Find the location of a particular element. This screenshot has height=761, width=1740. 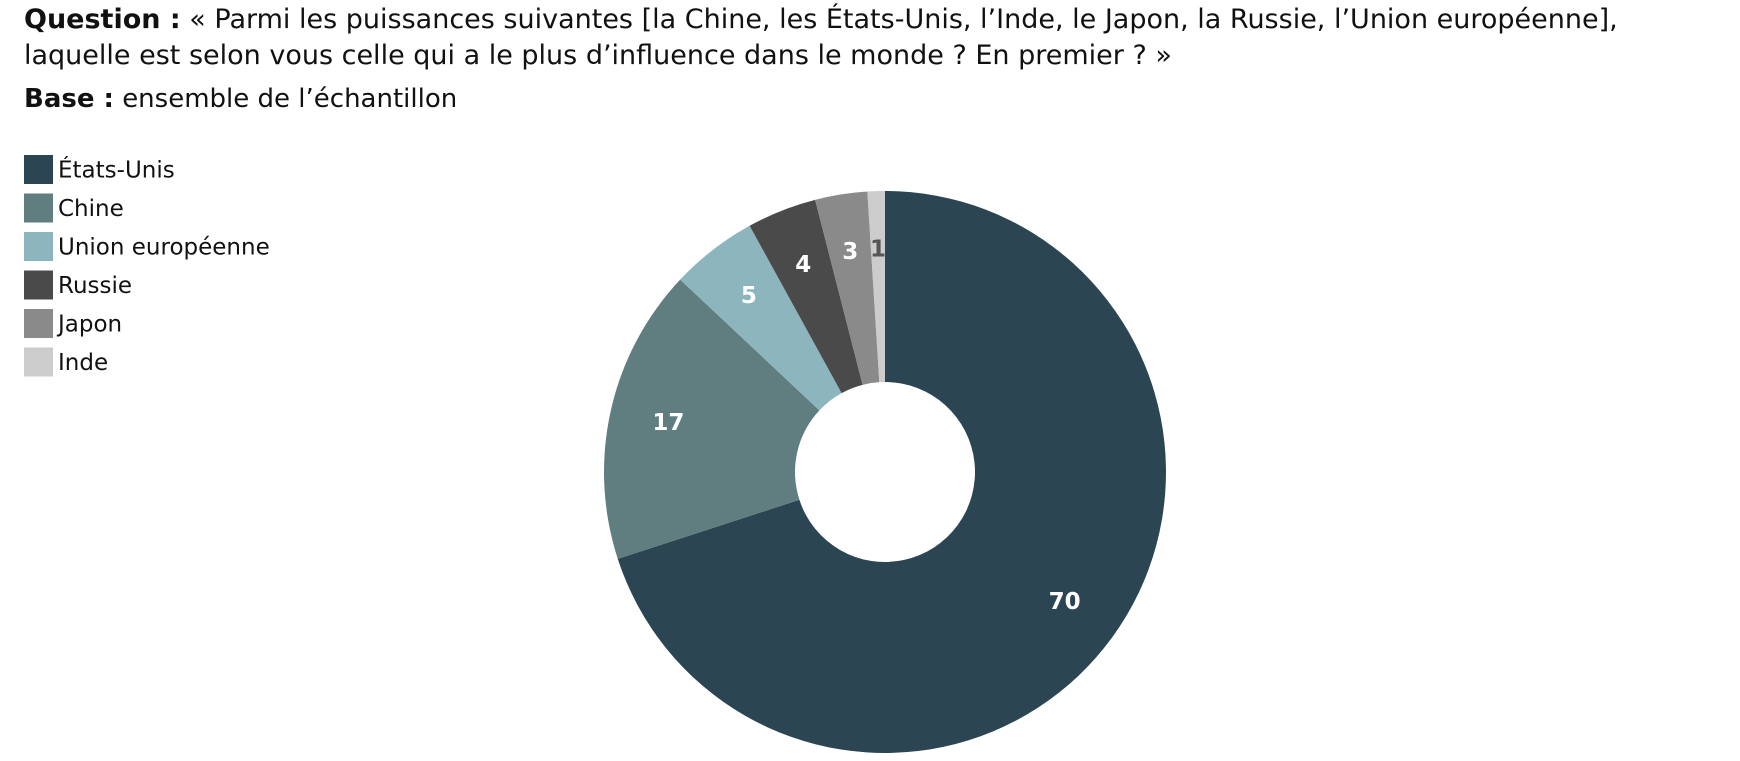

base-text: ensemble de l’échantillon is located at coordinates (290, 99).